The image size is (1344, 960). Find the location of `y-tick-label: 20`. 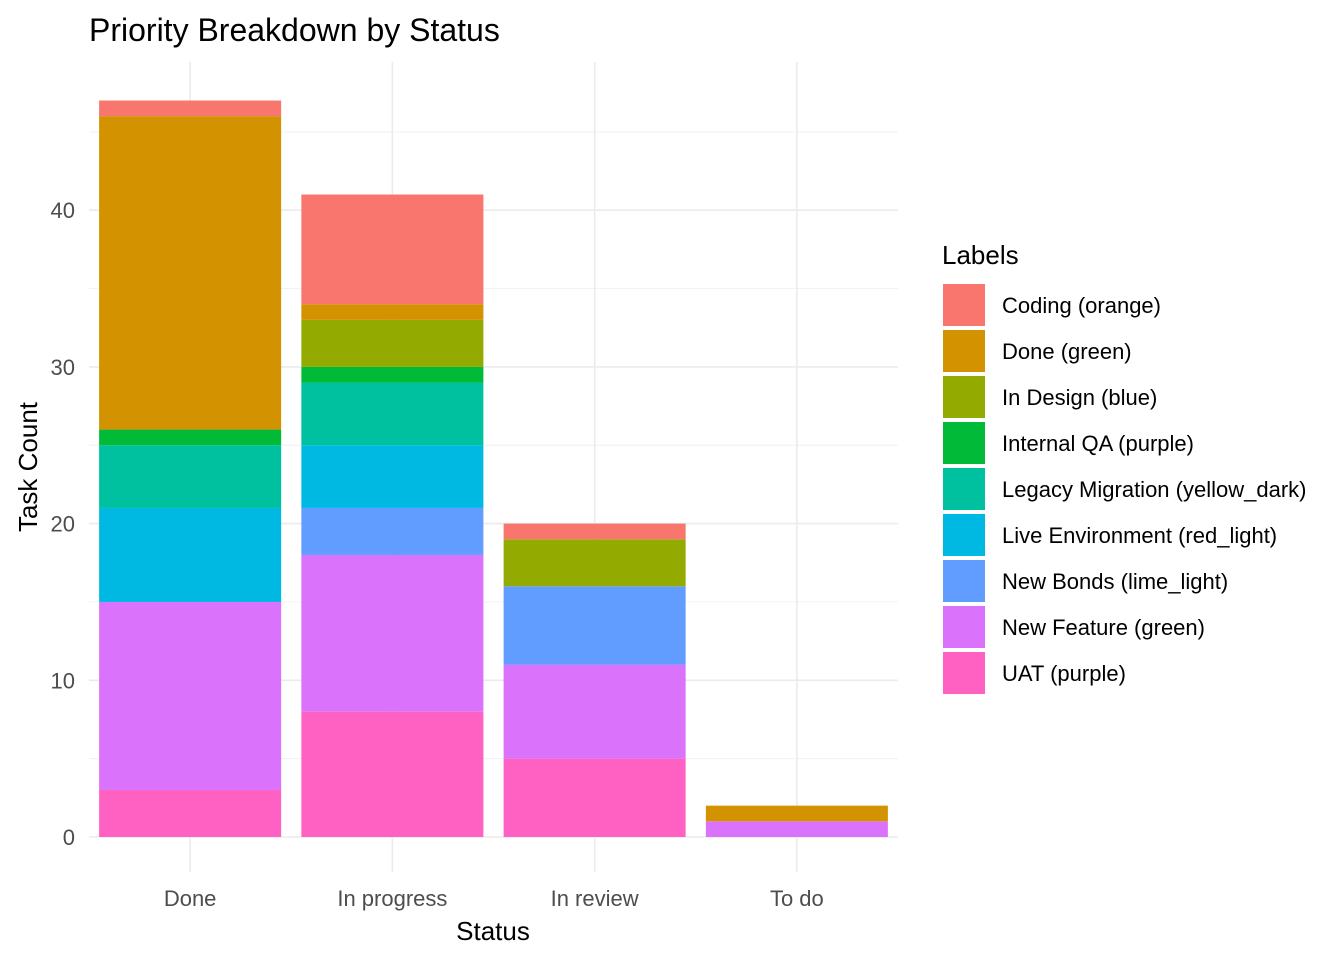

y-tick-label: 20 is located at coordinates (63, 524).